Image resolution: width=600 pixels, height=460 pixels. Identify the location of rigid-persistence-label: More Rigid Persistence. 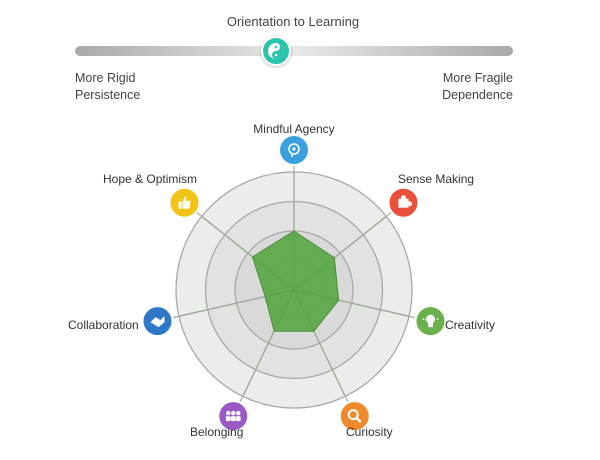
(108, 86).